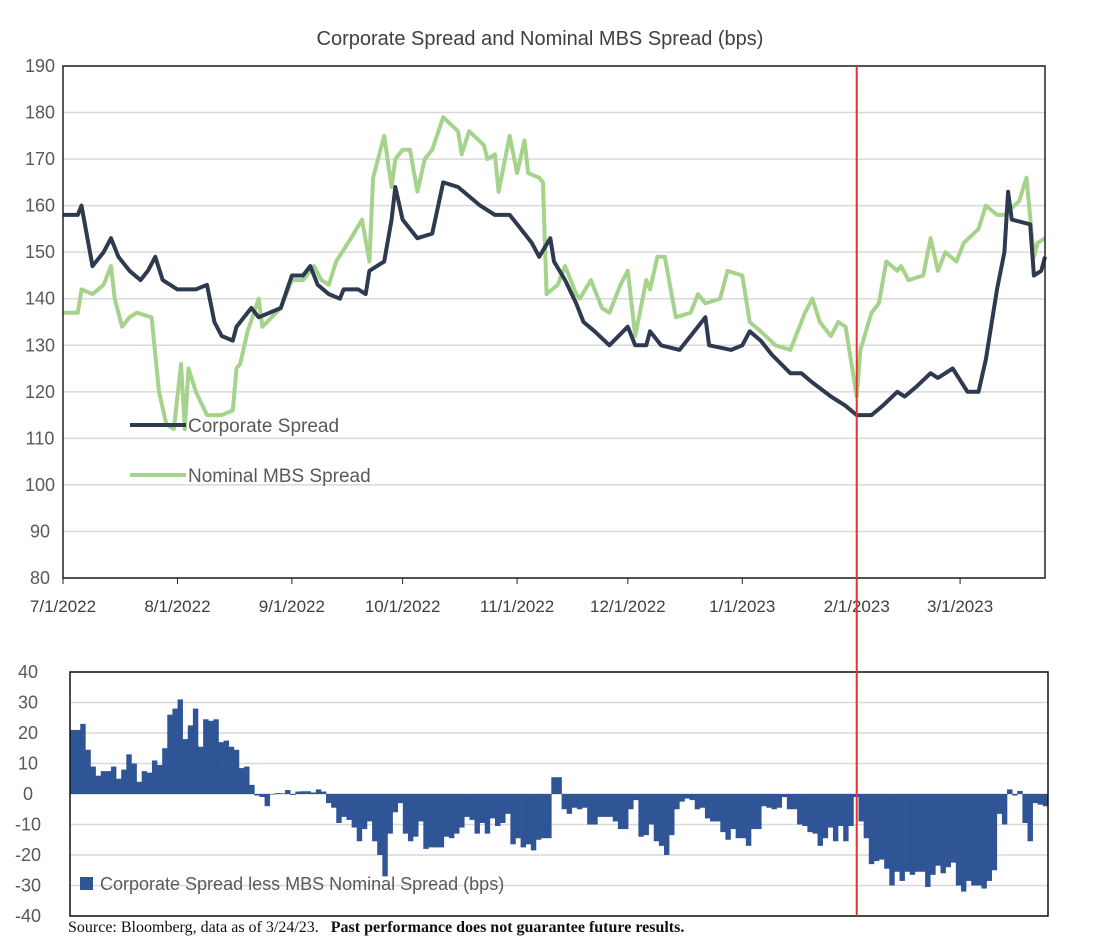 This screenshot has width=1100, height=946. What do you see at coordinates (40, 578) in the screenshot?
I see `y-tick-label: 80` at bounding box center [40, 578].